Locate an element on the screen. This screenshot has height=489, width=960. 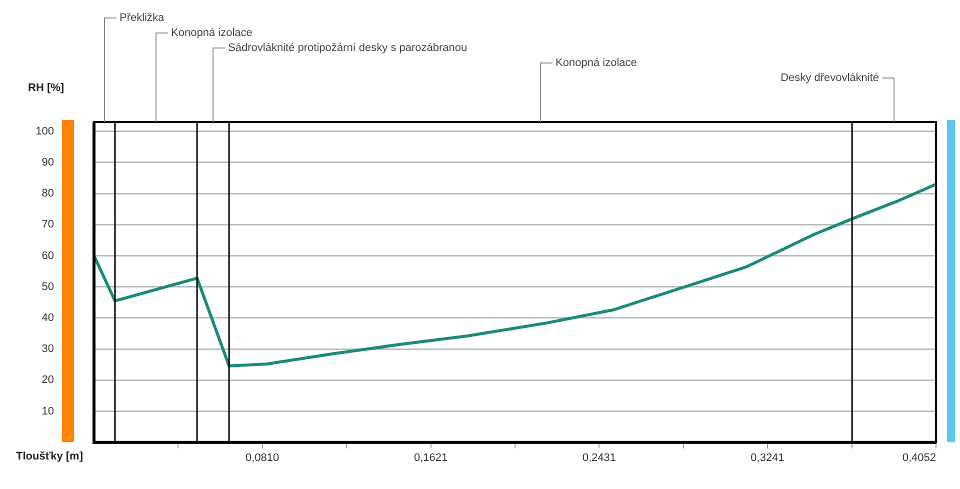
y-tick-label: 30 is located at coordinates (48, 349).